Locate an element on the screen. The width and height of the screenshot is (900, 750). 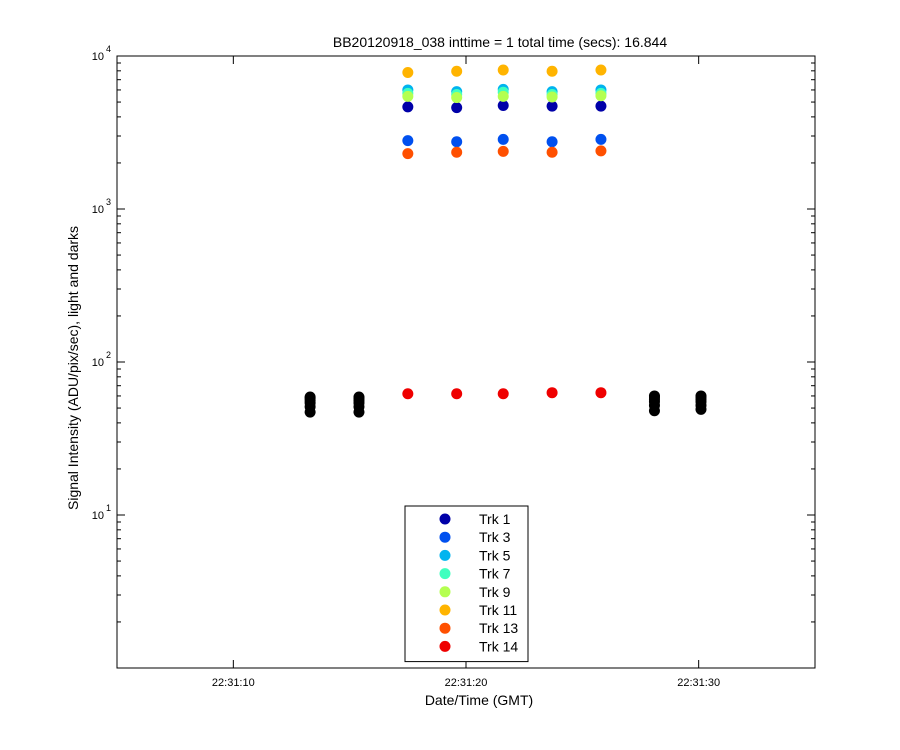
legend-label: Trk 11 is located at coordinates (498, 610).